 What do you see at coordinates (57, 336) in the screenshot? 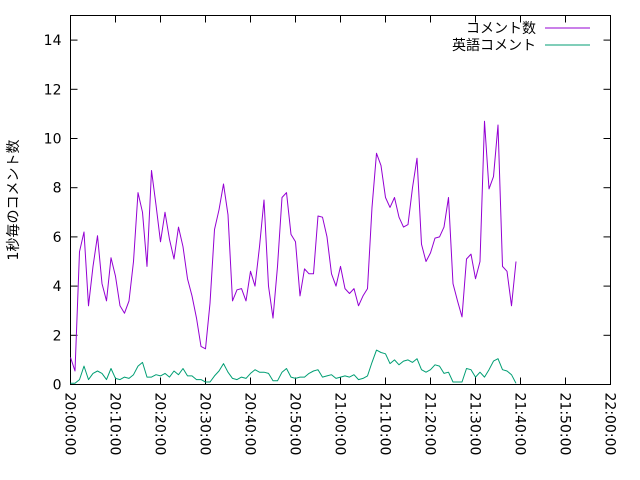
I see `y-tick-label: 2` at bounding box center [57, 336].